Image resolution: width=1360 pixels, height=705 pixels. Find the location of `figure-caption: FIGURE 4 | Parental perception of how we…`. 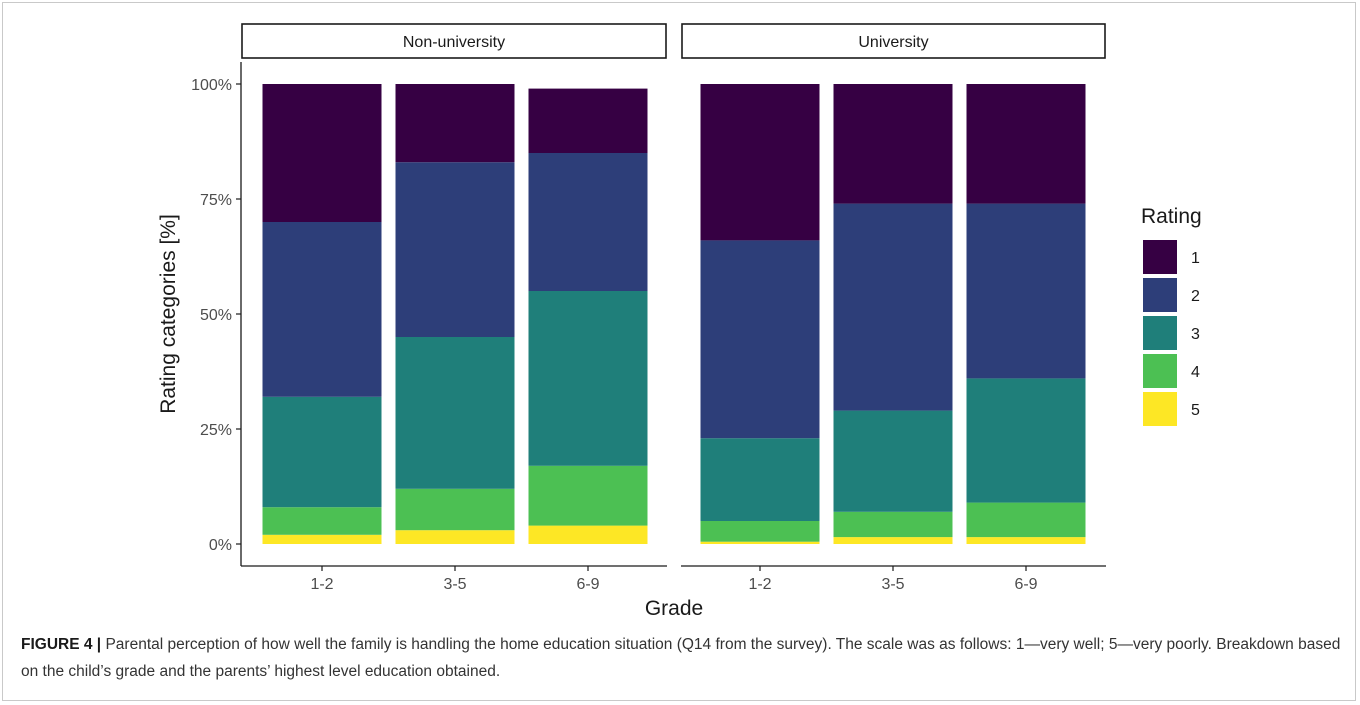

figure-caption: FIGURE 4 | Parental perception of how we… is located at coordinates (681, 658).